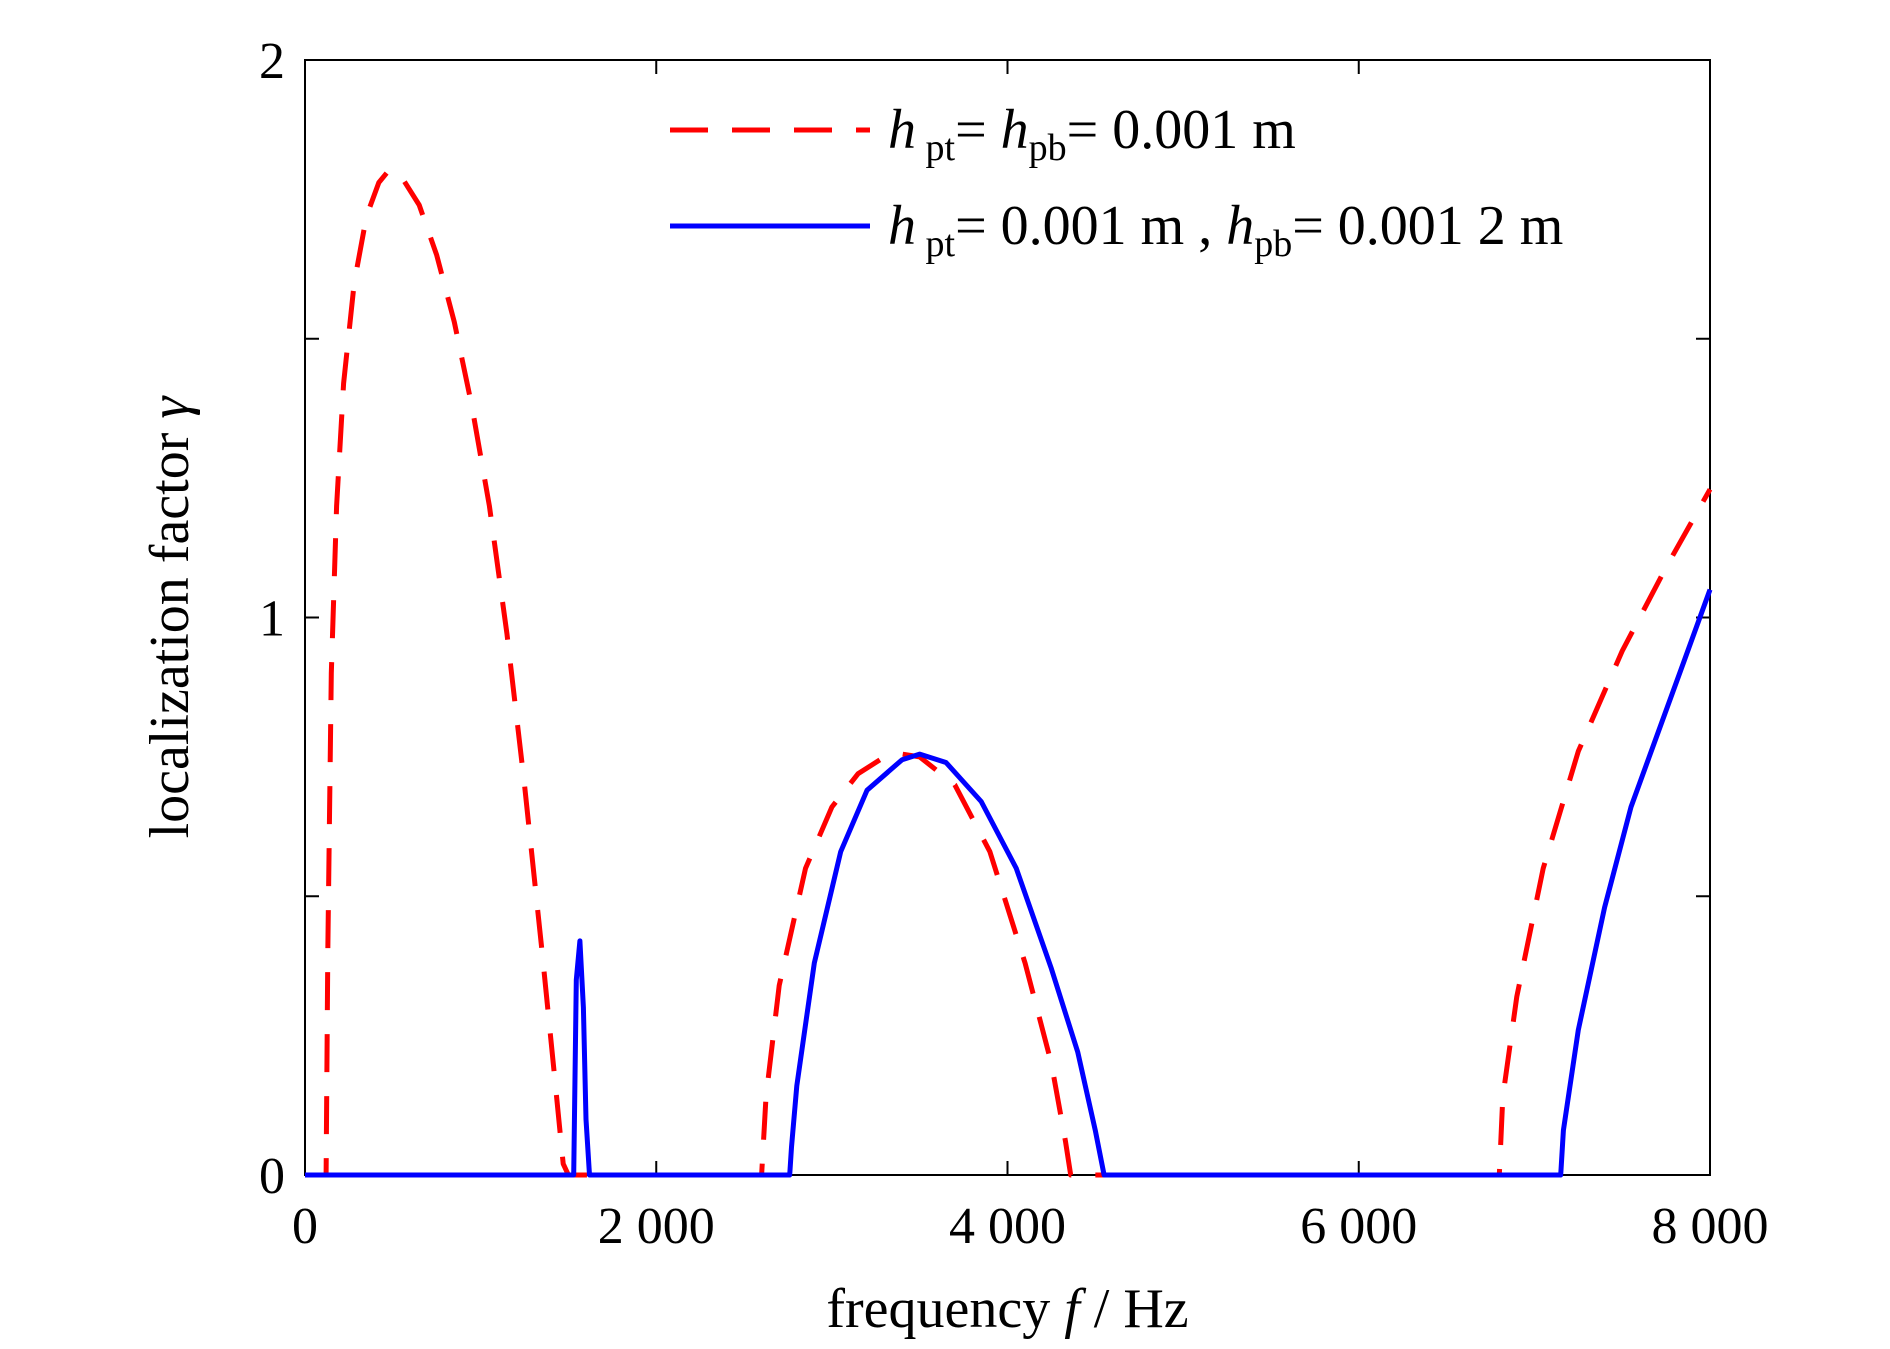  Describe the element at coordinates (1134, 1309) in the screenshot. I see `x-axis-title-suffix: / Hz` at that location.